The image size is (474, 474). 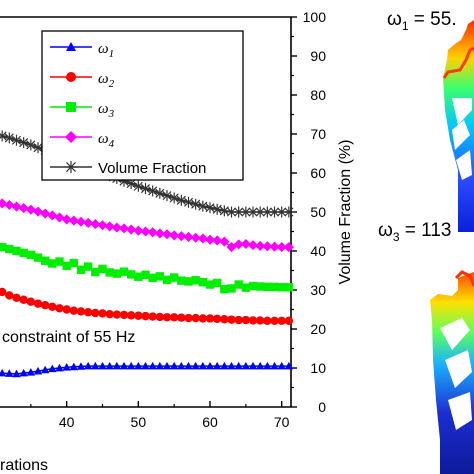 What do you see at coordinates (139, 422) in the screenshot?
I see `x-tick-label: 50` at bounding box center [139, 422].